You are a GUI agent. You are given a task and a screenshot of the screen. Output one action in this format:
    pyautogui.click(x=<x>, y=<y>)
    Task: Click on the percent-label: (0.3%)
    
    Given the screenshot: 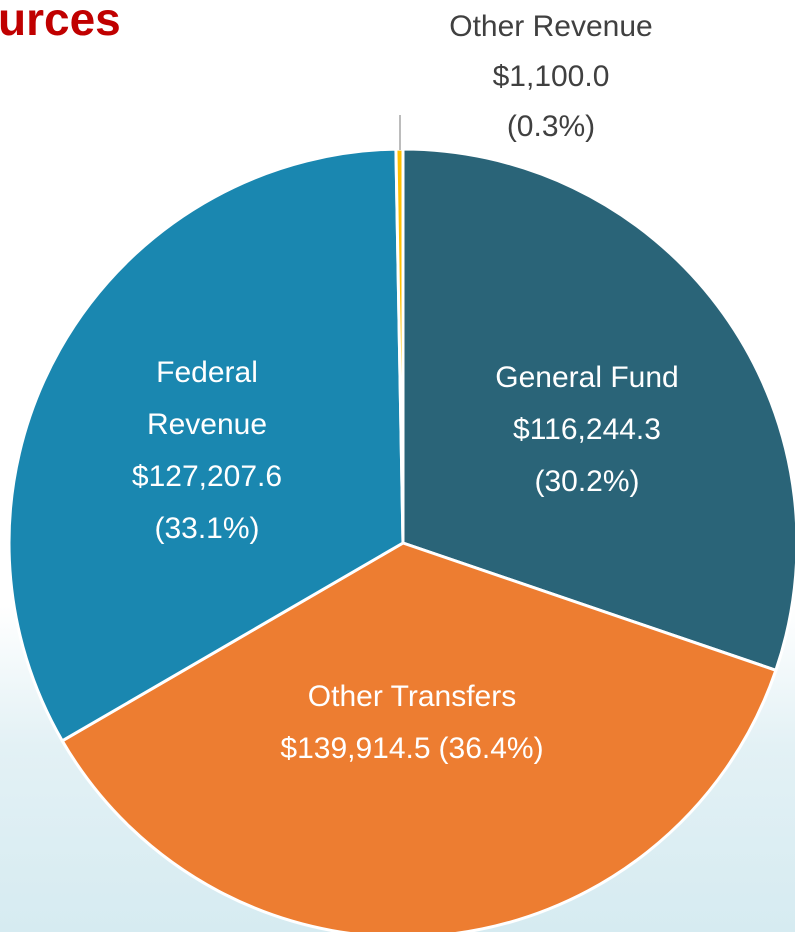 What is the action you would take?
    pyautogui.click(x=551, y=126)
    